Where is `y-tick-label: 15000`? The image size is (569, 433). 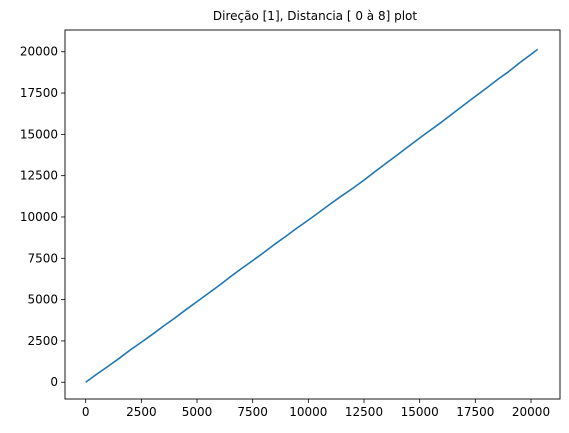
y-tick-label: 15000 is located at coordinates (39, 134).